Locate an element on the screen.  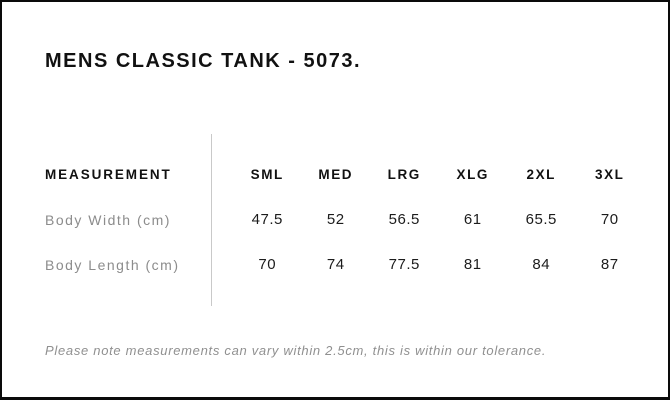
table-row-body-length: Body Length (cm) 70 74 77.5 81 84 87 is located at coordinates (344, 265).